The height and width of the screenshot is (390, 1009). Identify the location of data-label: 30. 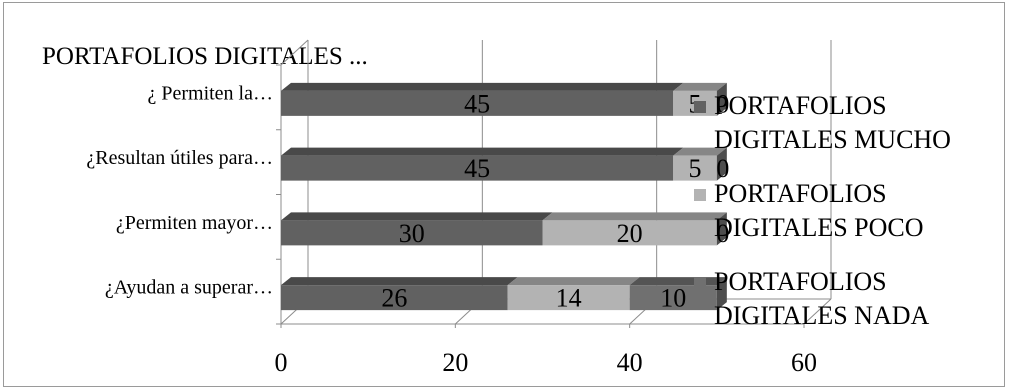
(412, 233).